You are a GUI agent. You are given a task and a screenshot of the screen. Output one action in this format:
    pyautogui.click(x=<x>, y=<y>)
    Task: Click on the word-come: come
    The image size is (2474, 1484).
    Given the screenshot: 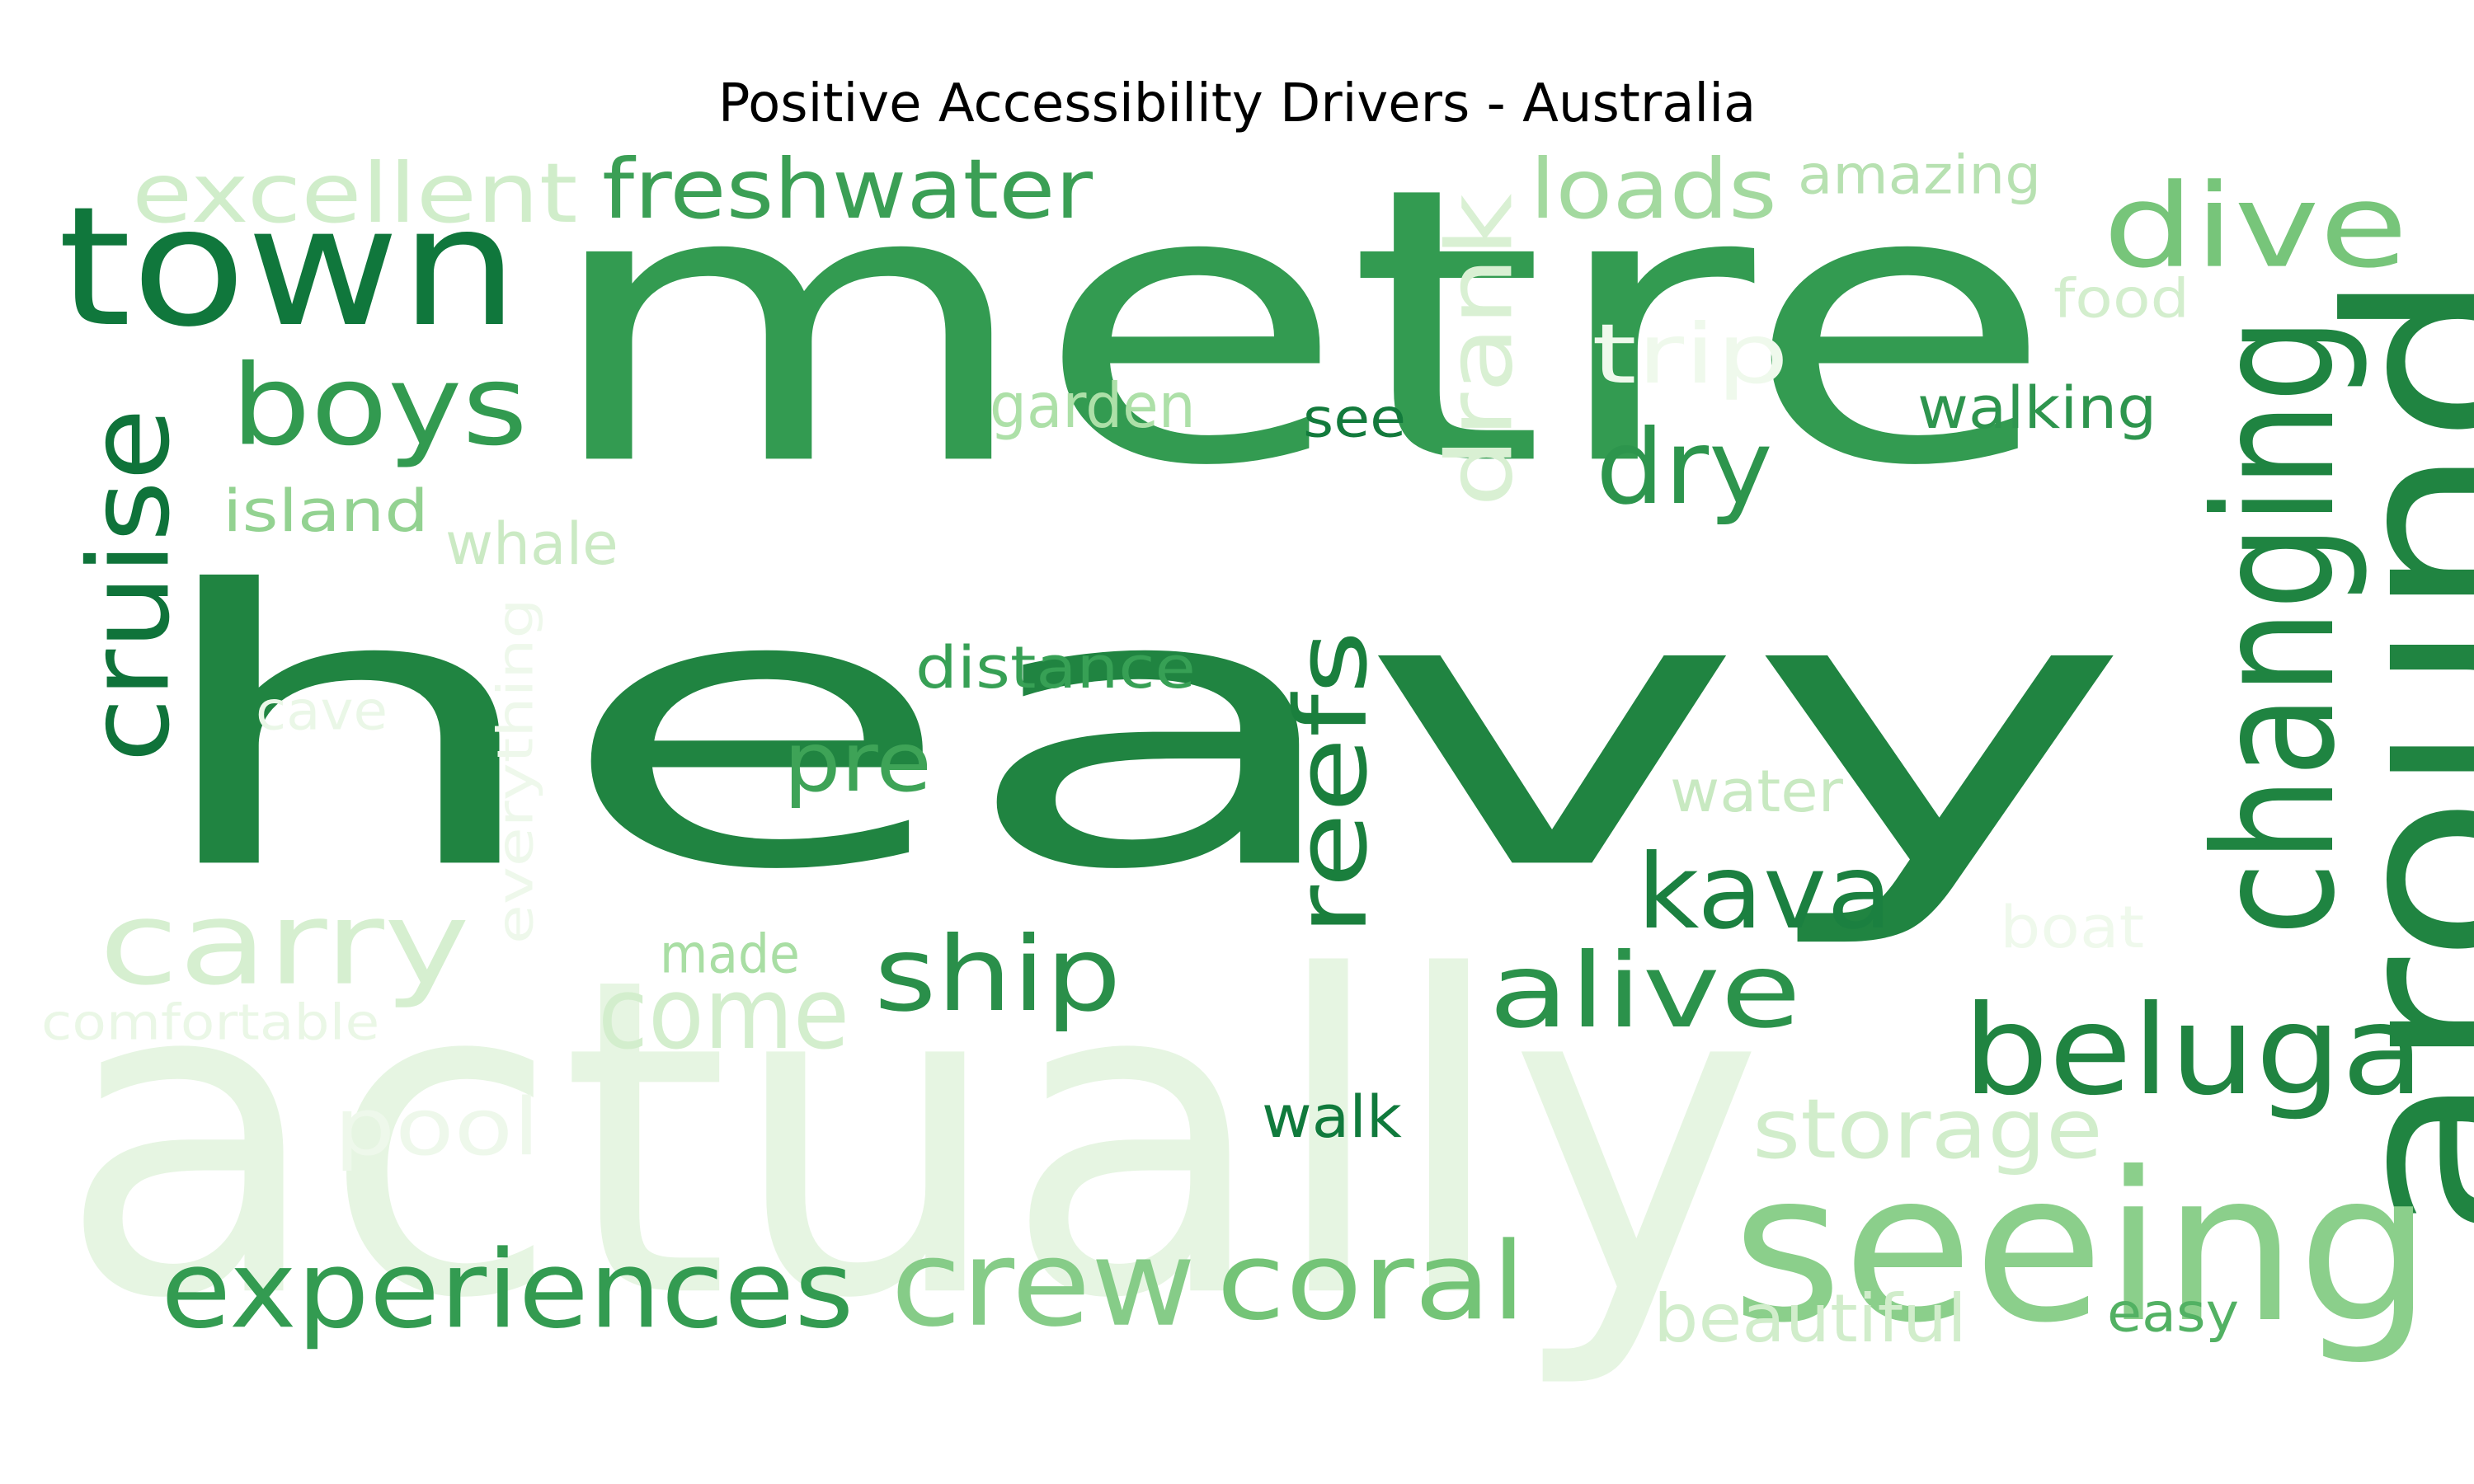 What is the action you would take?
    pyautogui.click(x=724, y=1014)
    